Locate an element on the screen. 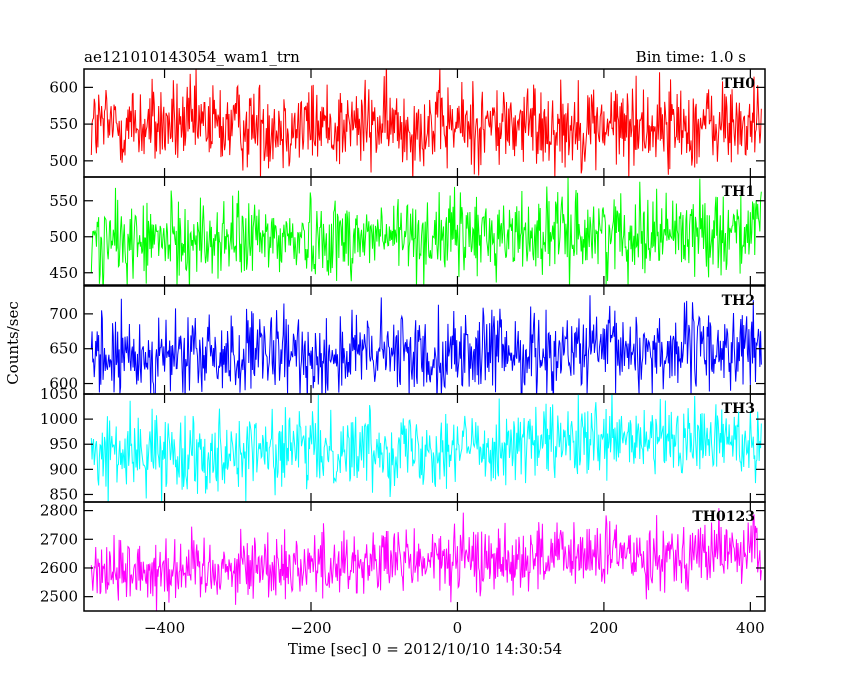 Image resolution: width=850 pixels, height=680 pixels. x-tick-label: 0 is located at coordinates (458, 628).